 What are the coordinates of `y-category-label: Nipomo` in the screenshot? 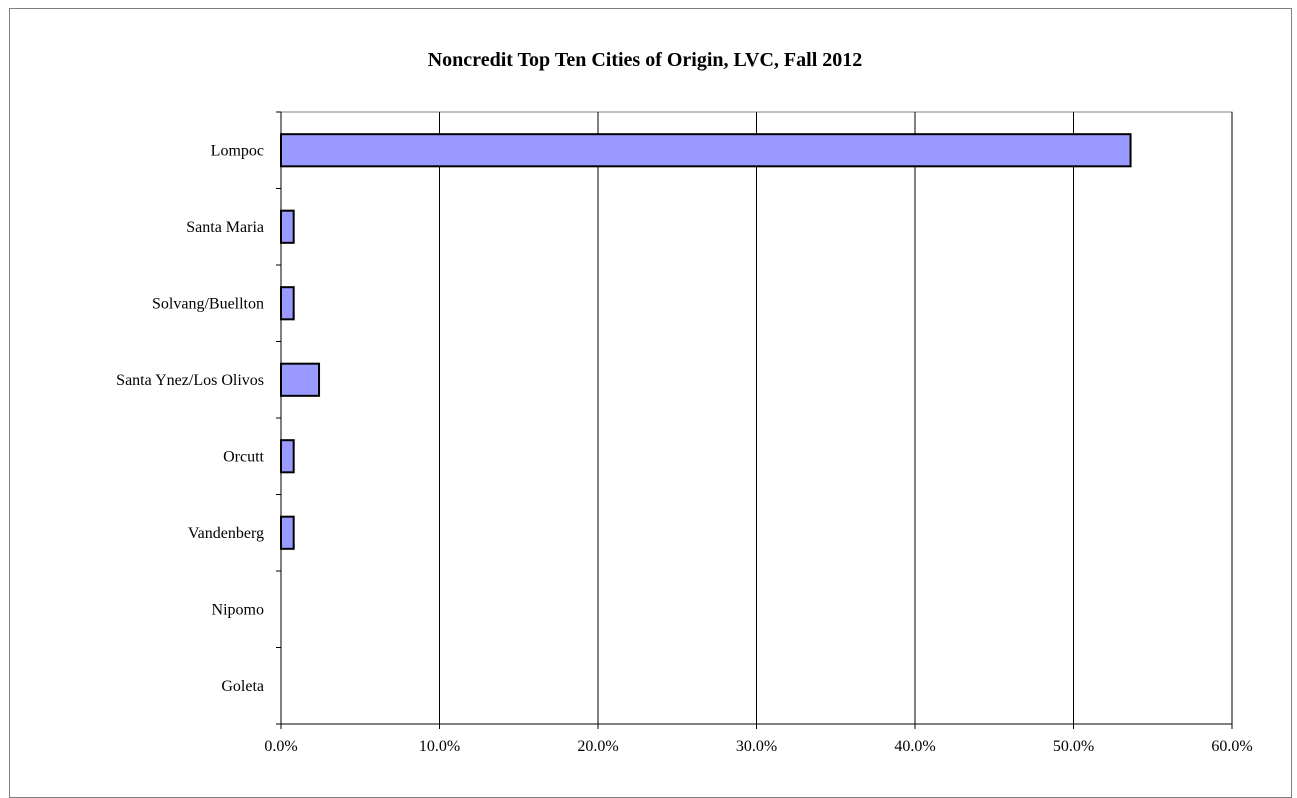 It's located at (238, 609).